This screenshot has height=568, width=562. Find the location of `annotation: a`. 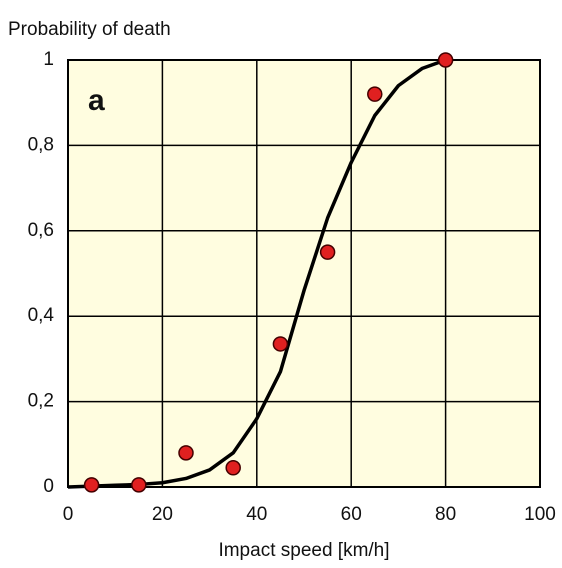

annotation: a is located at coordinates (96, 100).